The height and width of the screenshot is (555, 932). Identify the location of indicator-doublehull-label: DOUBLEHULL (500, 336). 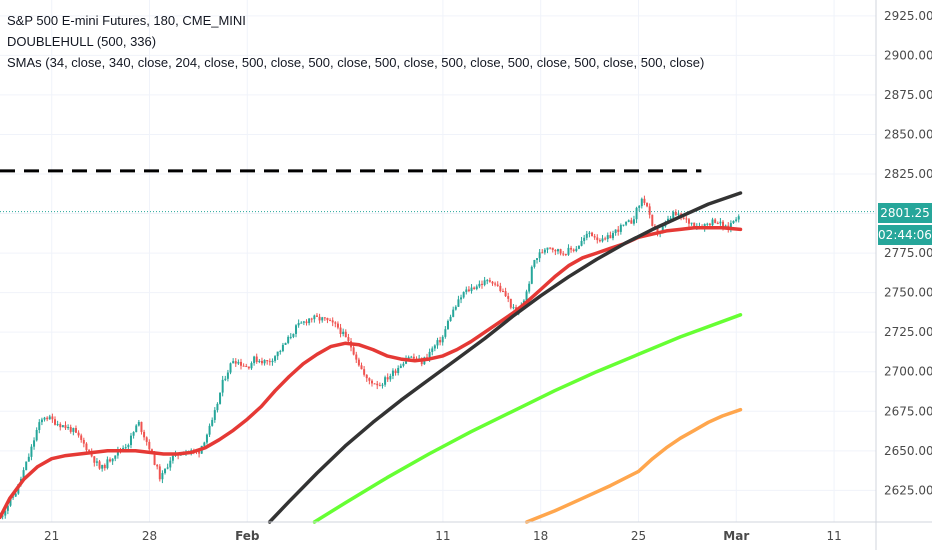
(82, 41).